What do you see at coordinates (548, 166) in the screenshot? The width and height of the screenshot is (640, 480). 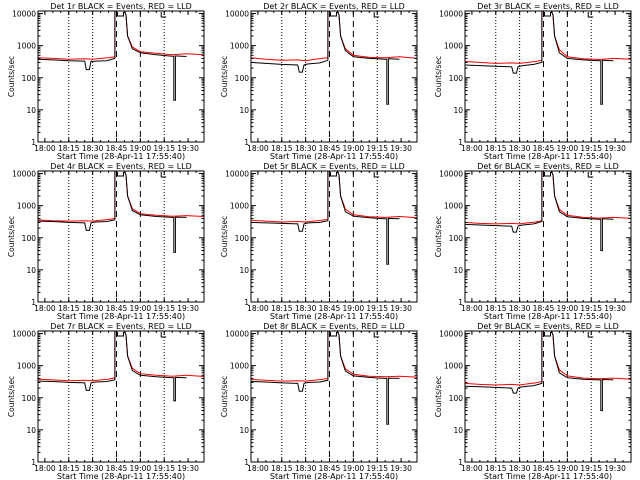 I see `panel-title: Det 6r BLACK = Events, RED = LLD` at bounding box center [548, 166].